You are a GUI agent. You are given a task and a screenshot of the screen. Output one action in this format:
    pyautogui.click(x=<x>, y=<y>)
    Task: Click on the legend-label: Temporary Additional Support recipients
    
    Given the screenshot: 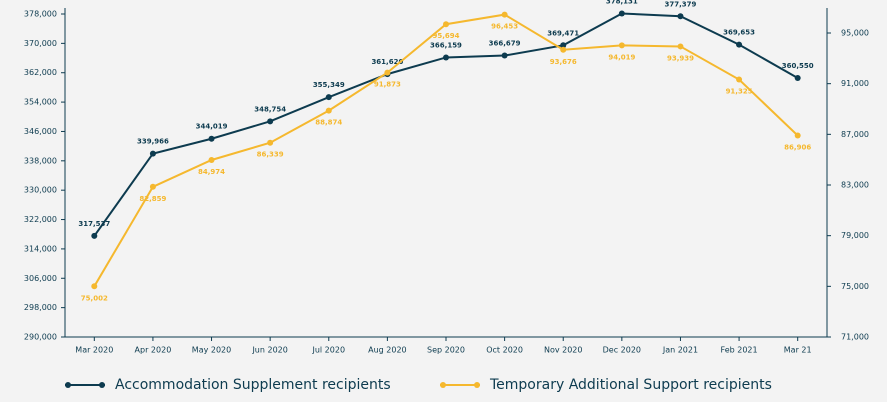 What is the action you would take?
    pyautogui.click(x=630, y=385)
    